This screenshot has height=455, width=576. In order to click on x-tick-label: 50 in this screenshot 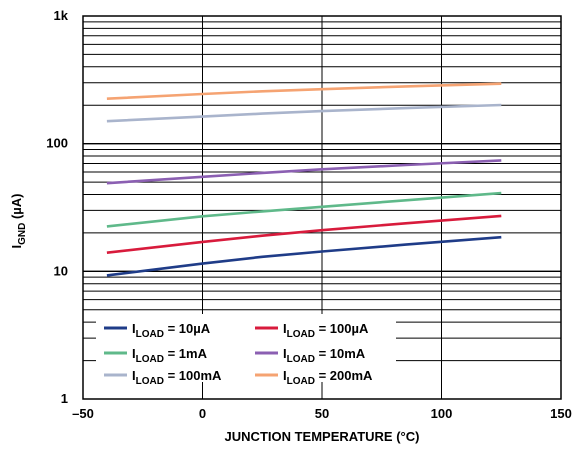, I will do `click(322, 413)`.